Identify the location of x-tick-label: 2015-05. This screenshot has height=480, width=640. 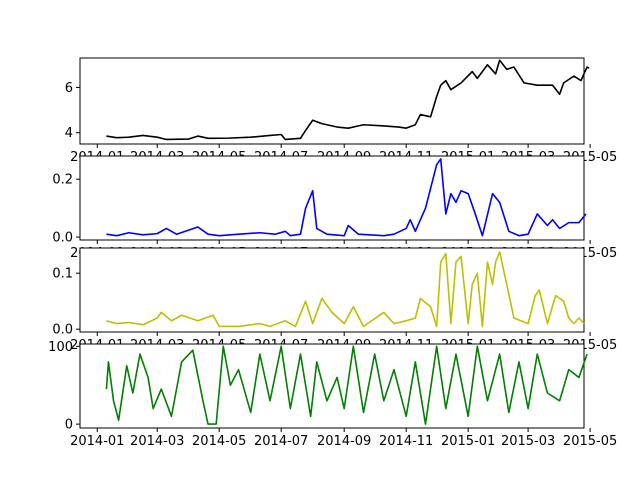
(590, 441).